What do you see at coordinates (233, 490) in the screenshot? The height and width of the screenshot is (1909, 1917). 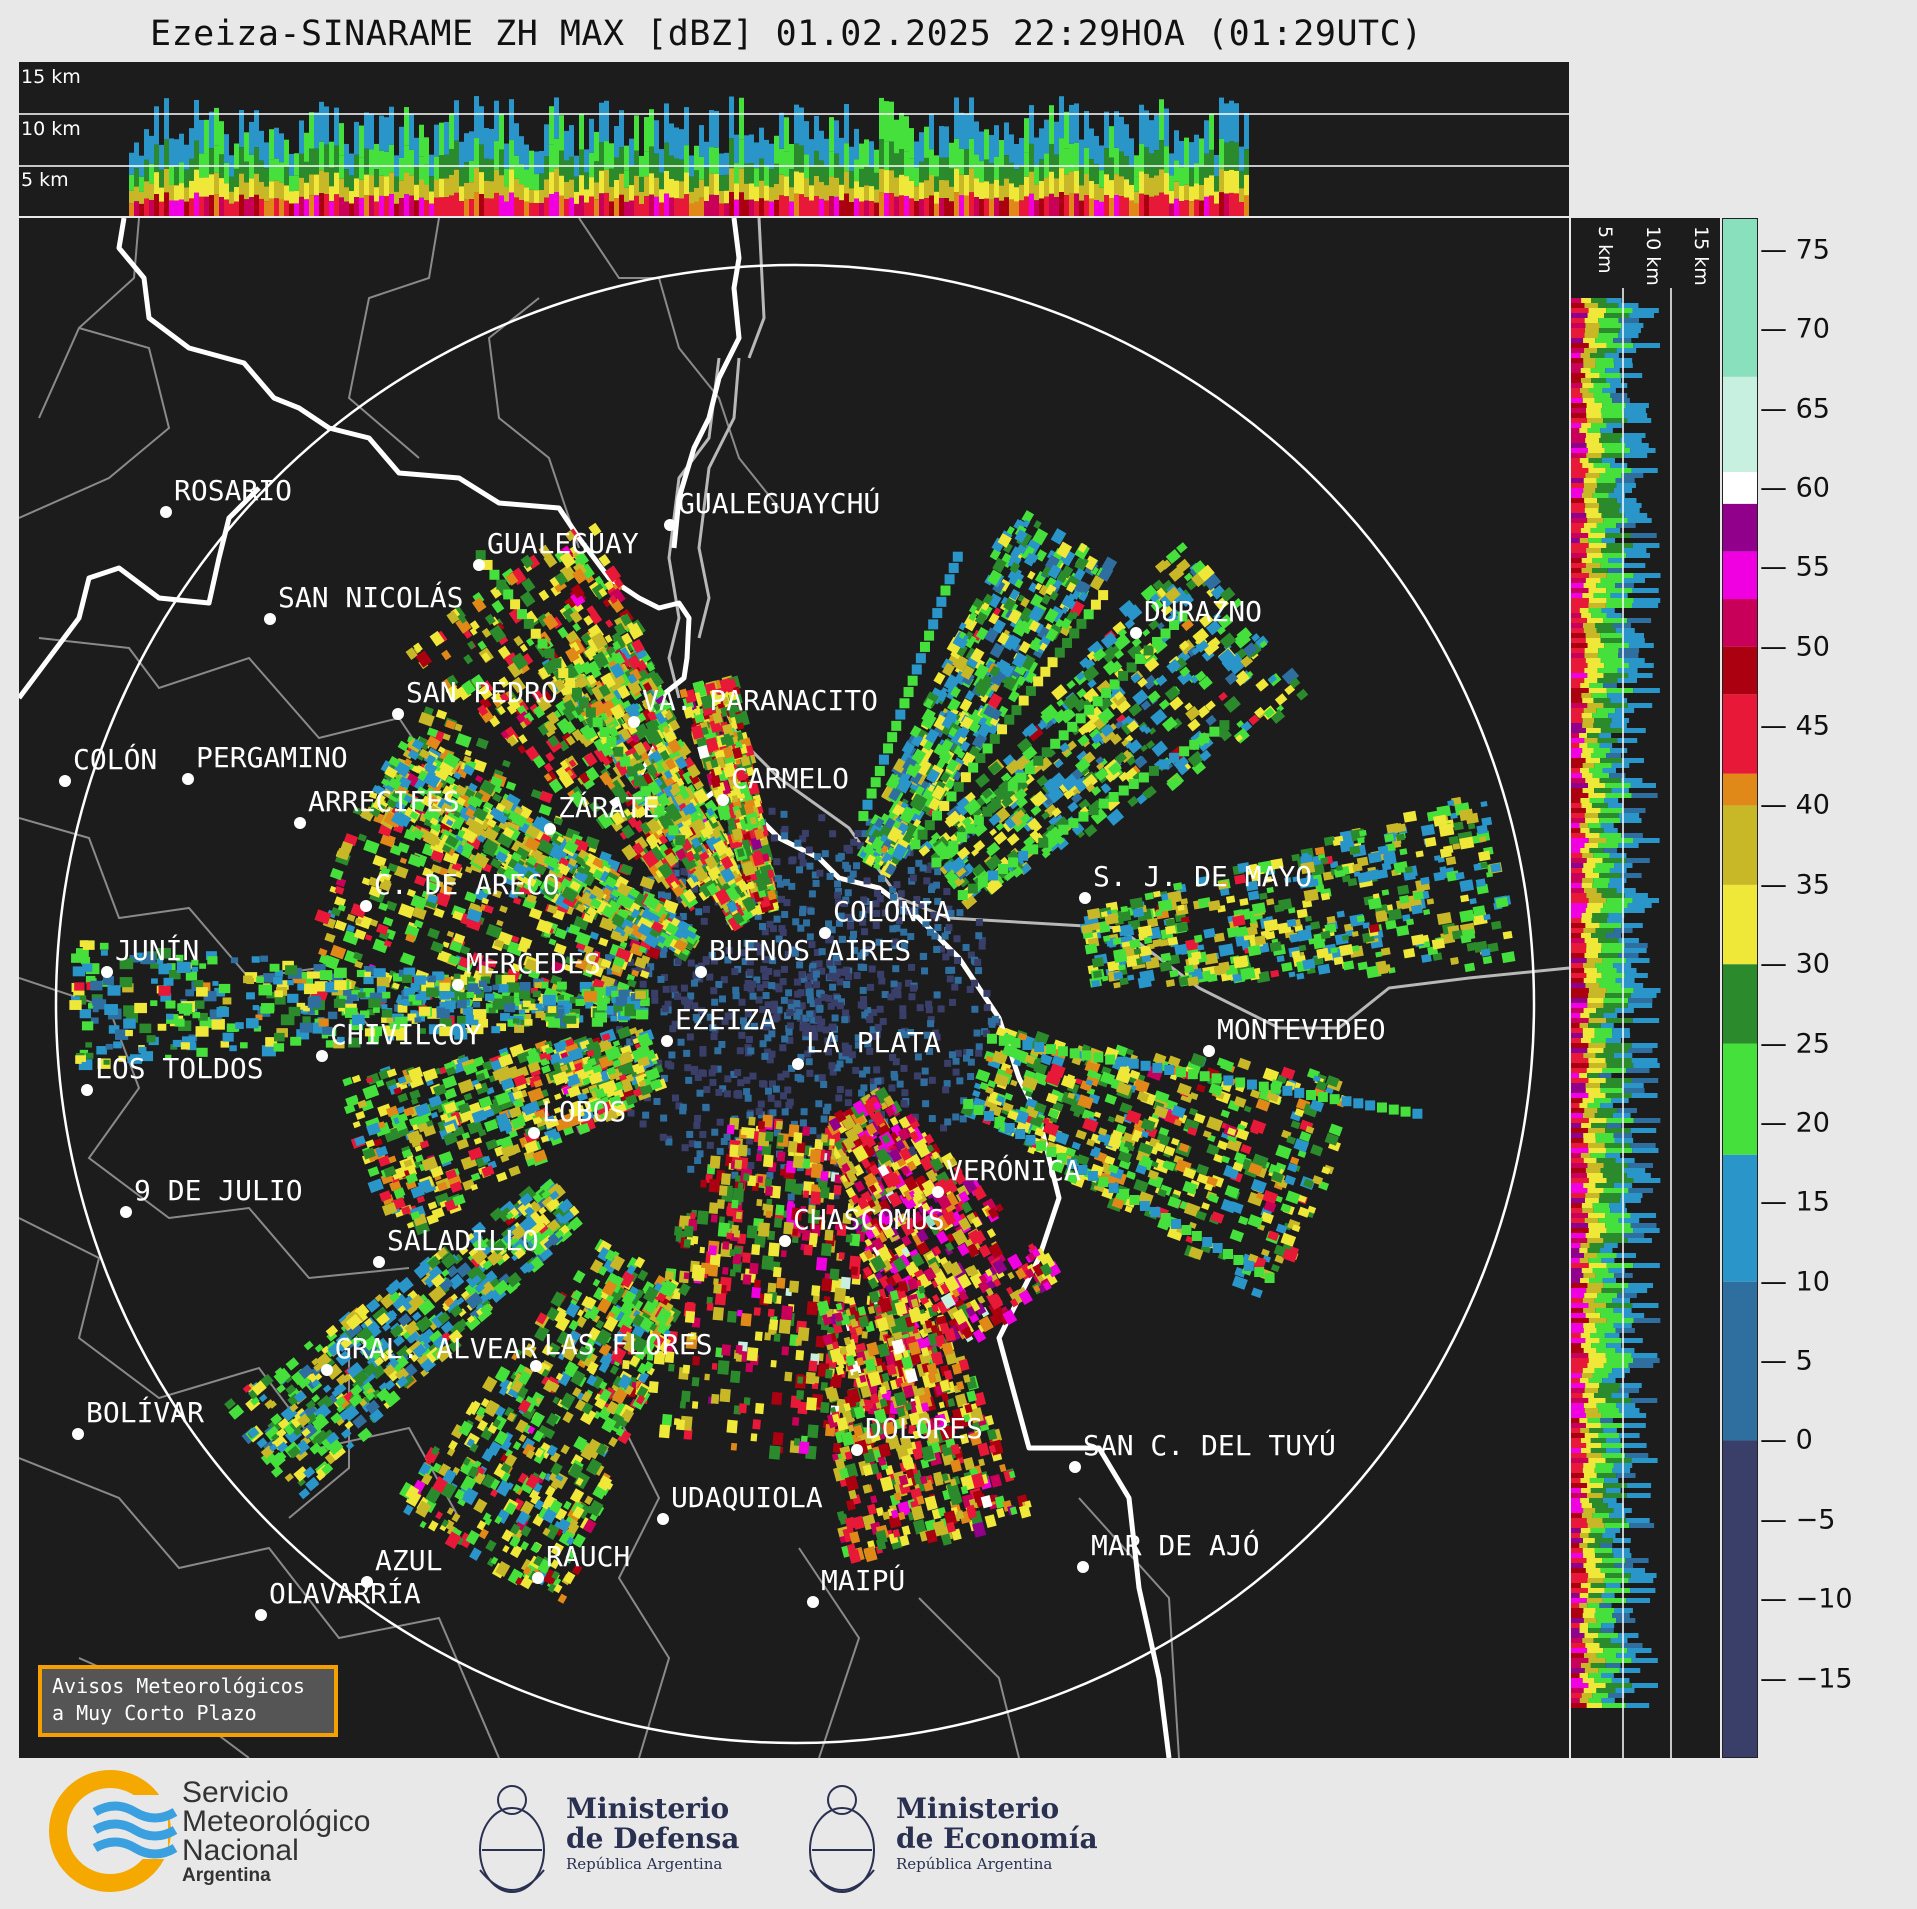 I see `city-label: ROSARIO` at bounding box center [233, 490].